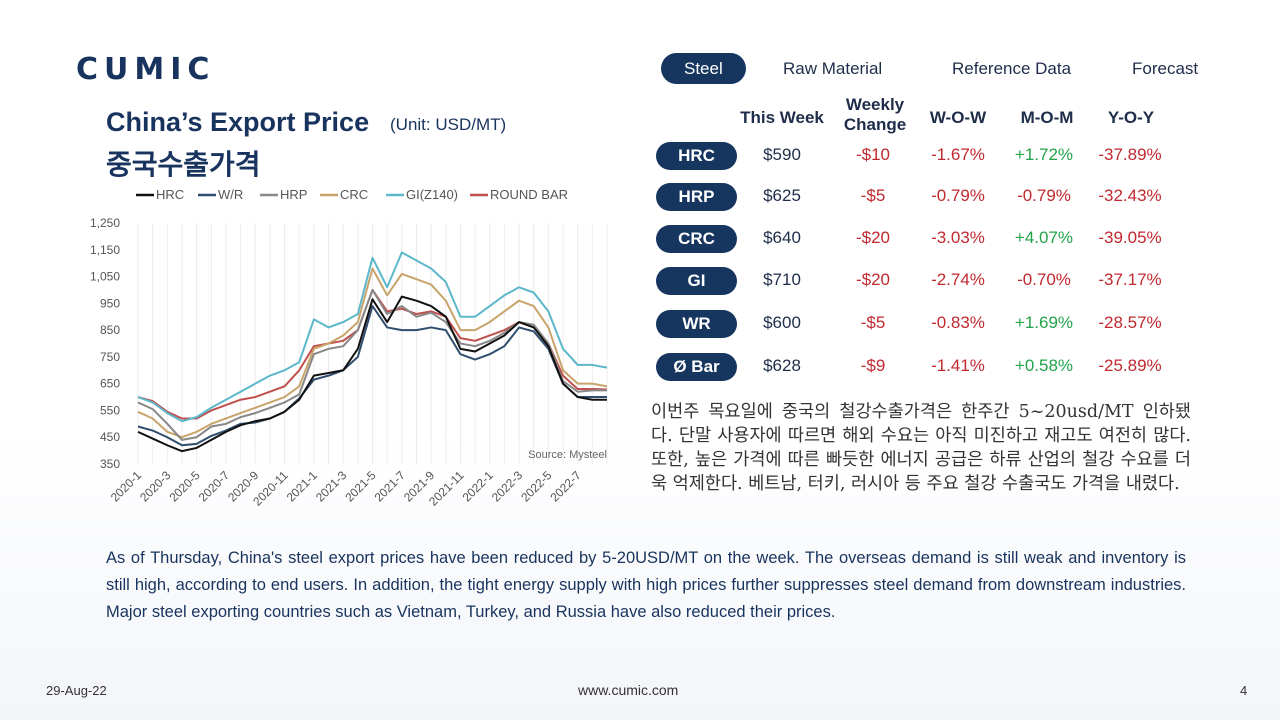 The width and height of the screenshot is (1280, 720). What do you see at coordinates (1244, 690) in the screenshot?
I see `page-number: 4` at bounding box center [1244, 690].